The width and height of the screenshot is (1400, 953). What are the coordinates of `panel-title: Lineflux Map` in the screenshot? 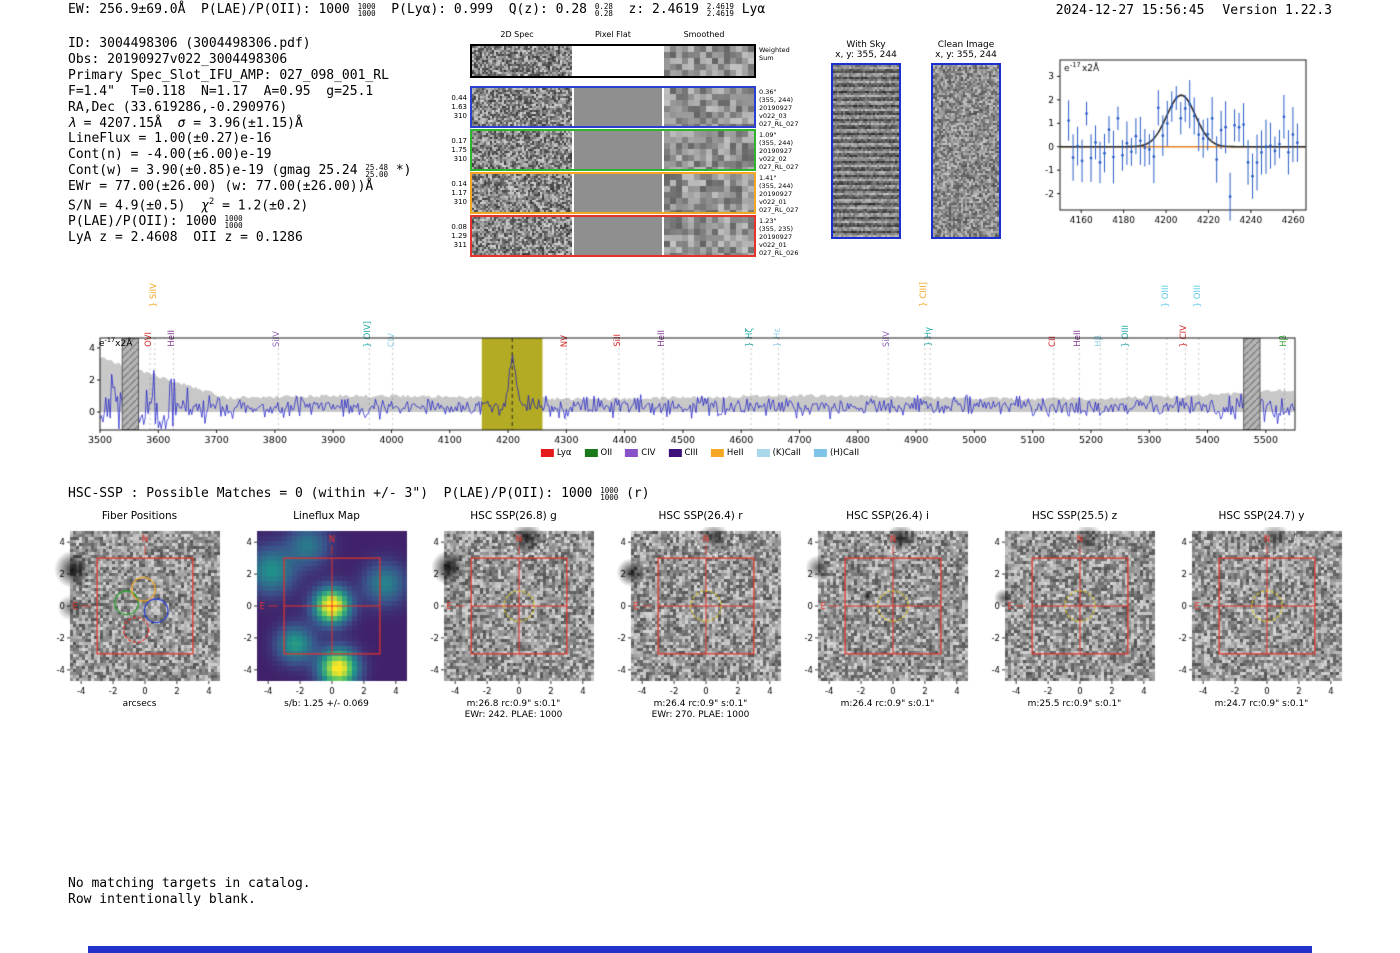 It's located at (326, 516).